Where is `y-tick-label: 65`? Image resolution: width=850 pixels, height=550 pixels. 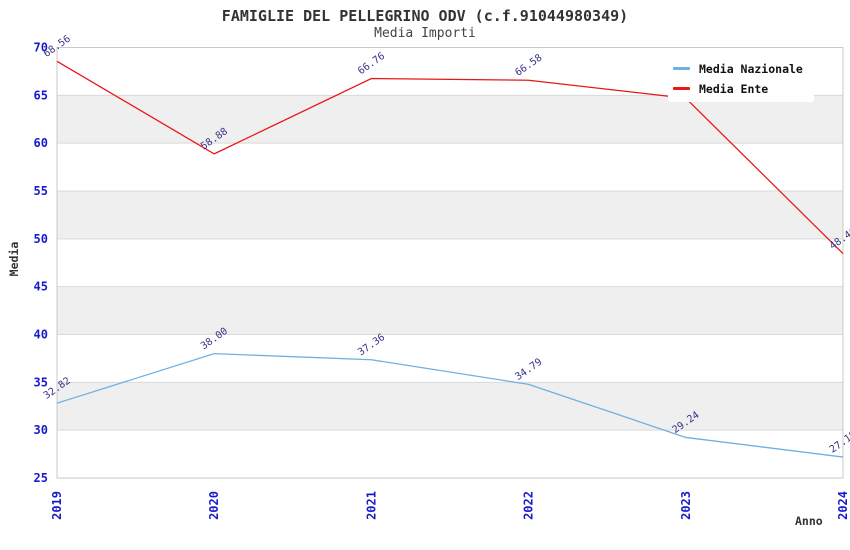 y-tick-label: 65 is located at coordinates (41, 95).